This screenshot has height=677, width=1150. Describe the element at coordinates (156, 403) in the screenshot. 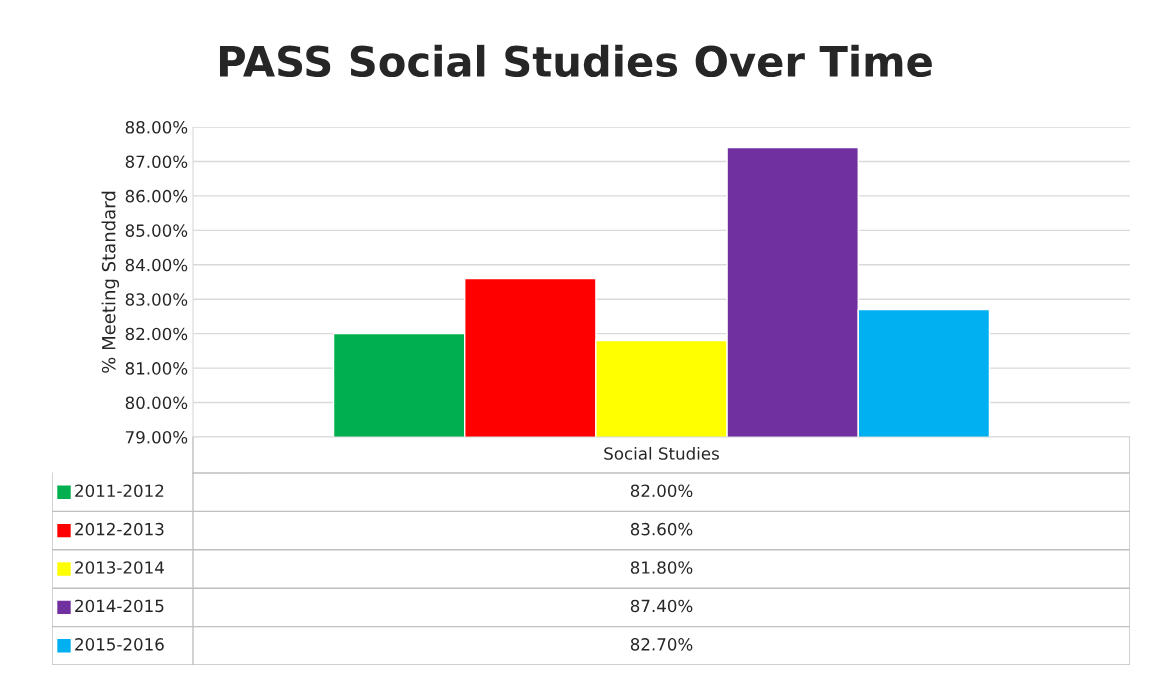

I see `y-tick-label: 80.00%` at that location.